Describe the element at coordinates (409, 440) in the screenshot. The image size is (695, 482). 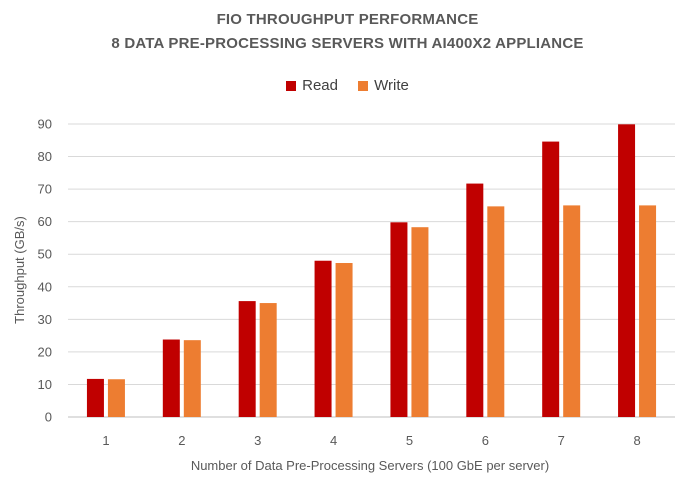
I see `x-tick-label: 5` at that location.